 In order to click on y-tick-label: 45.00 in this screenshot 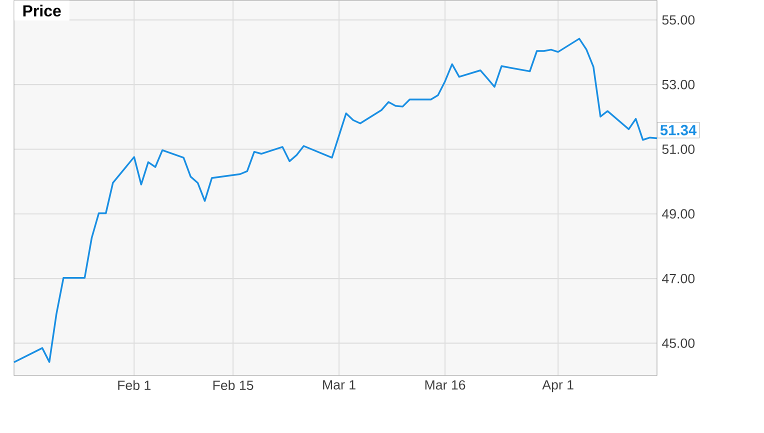, I will do `click(678, 343)`.